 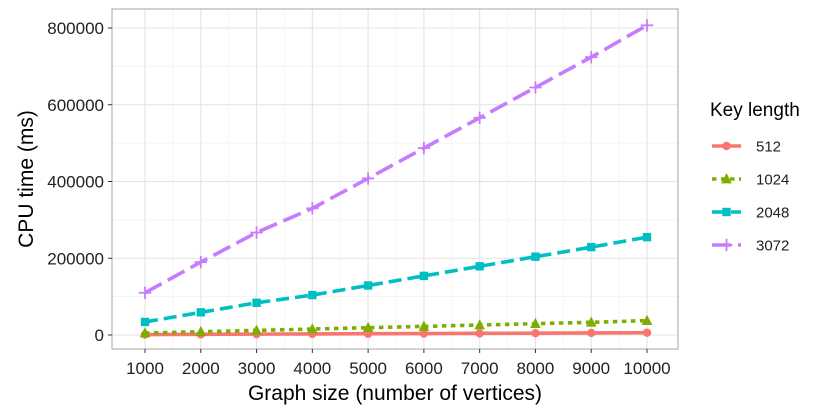 I want to click on legend-label: 512, so click(x=768, y=147).